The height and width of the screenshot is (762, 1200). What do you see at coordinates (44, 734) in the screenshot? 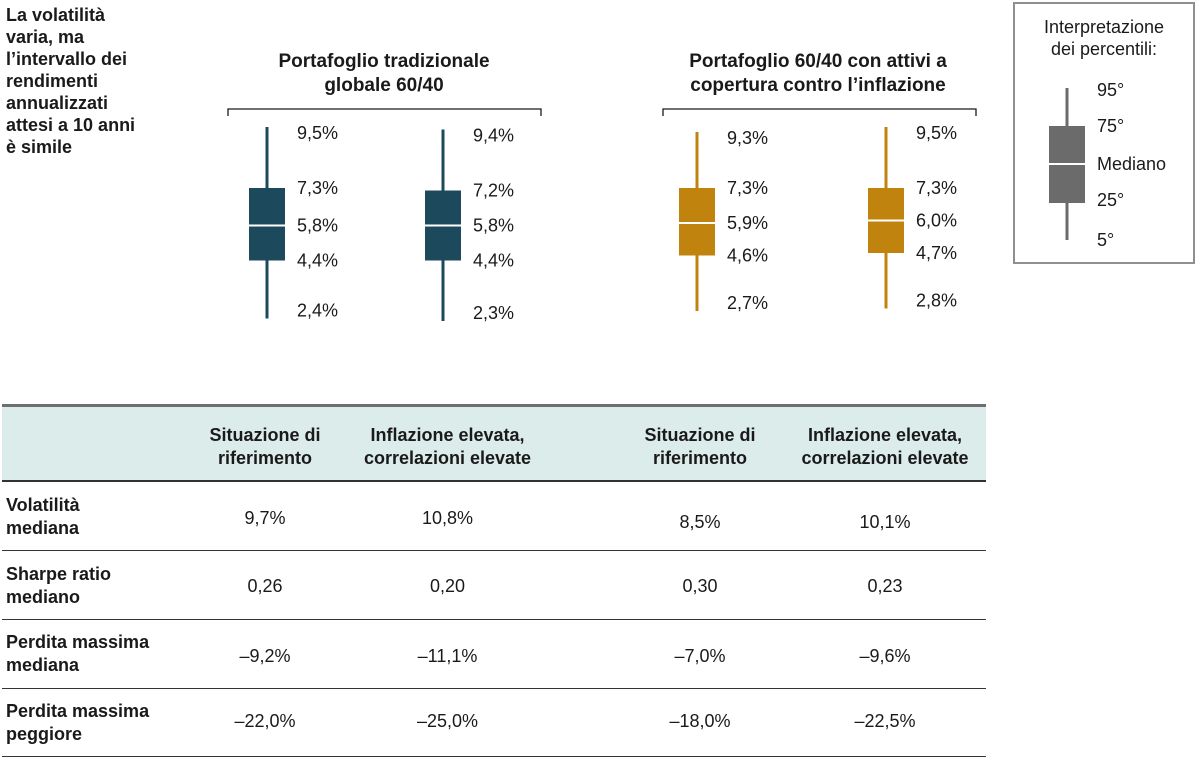
I see `row-label-line: peggiore` at bounding box center [44, 734].